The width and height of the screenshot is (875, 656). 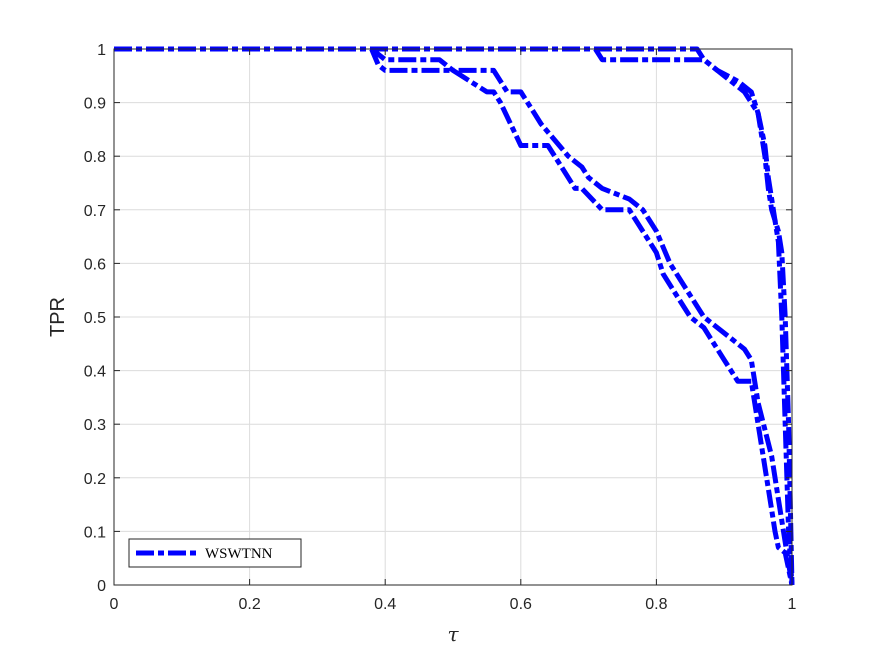 I want to click on legend: WSWTNN, so click(x=215, y=553).